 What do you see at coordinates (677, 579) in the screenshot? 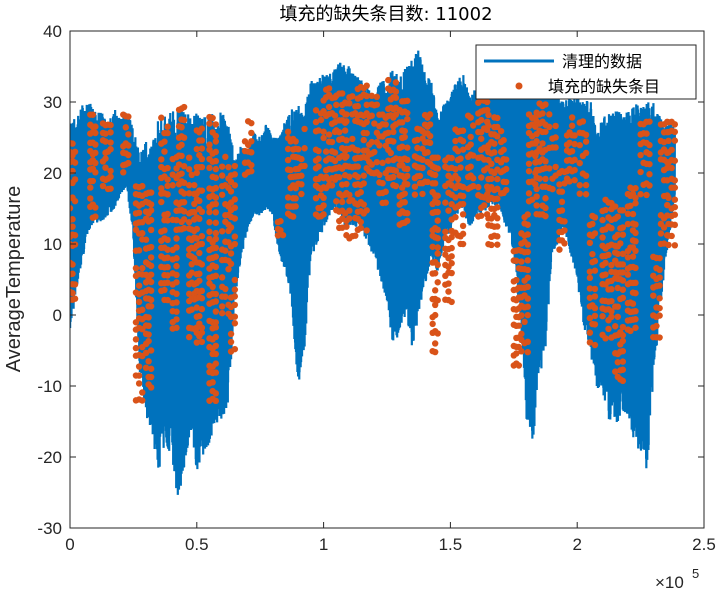
I see `x-axis-exponent: ×10 5` at bounding box center [677, 579].